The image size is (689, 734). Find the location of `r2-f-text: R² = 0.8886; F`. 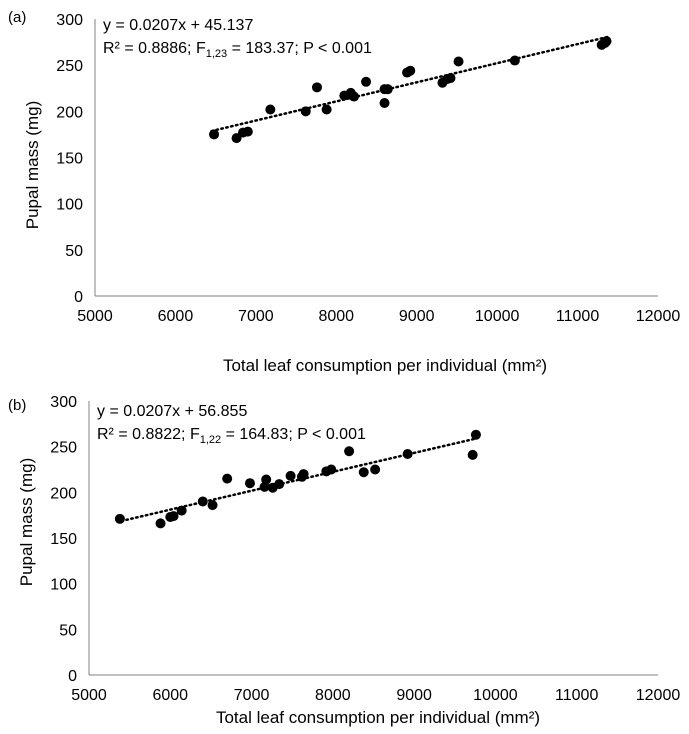

r2-f-text: R² = 0.8886; F is located at coordinates (154, 48).